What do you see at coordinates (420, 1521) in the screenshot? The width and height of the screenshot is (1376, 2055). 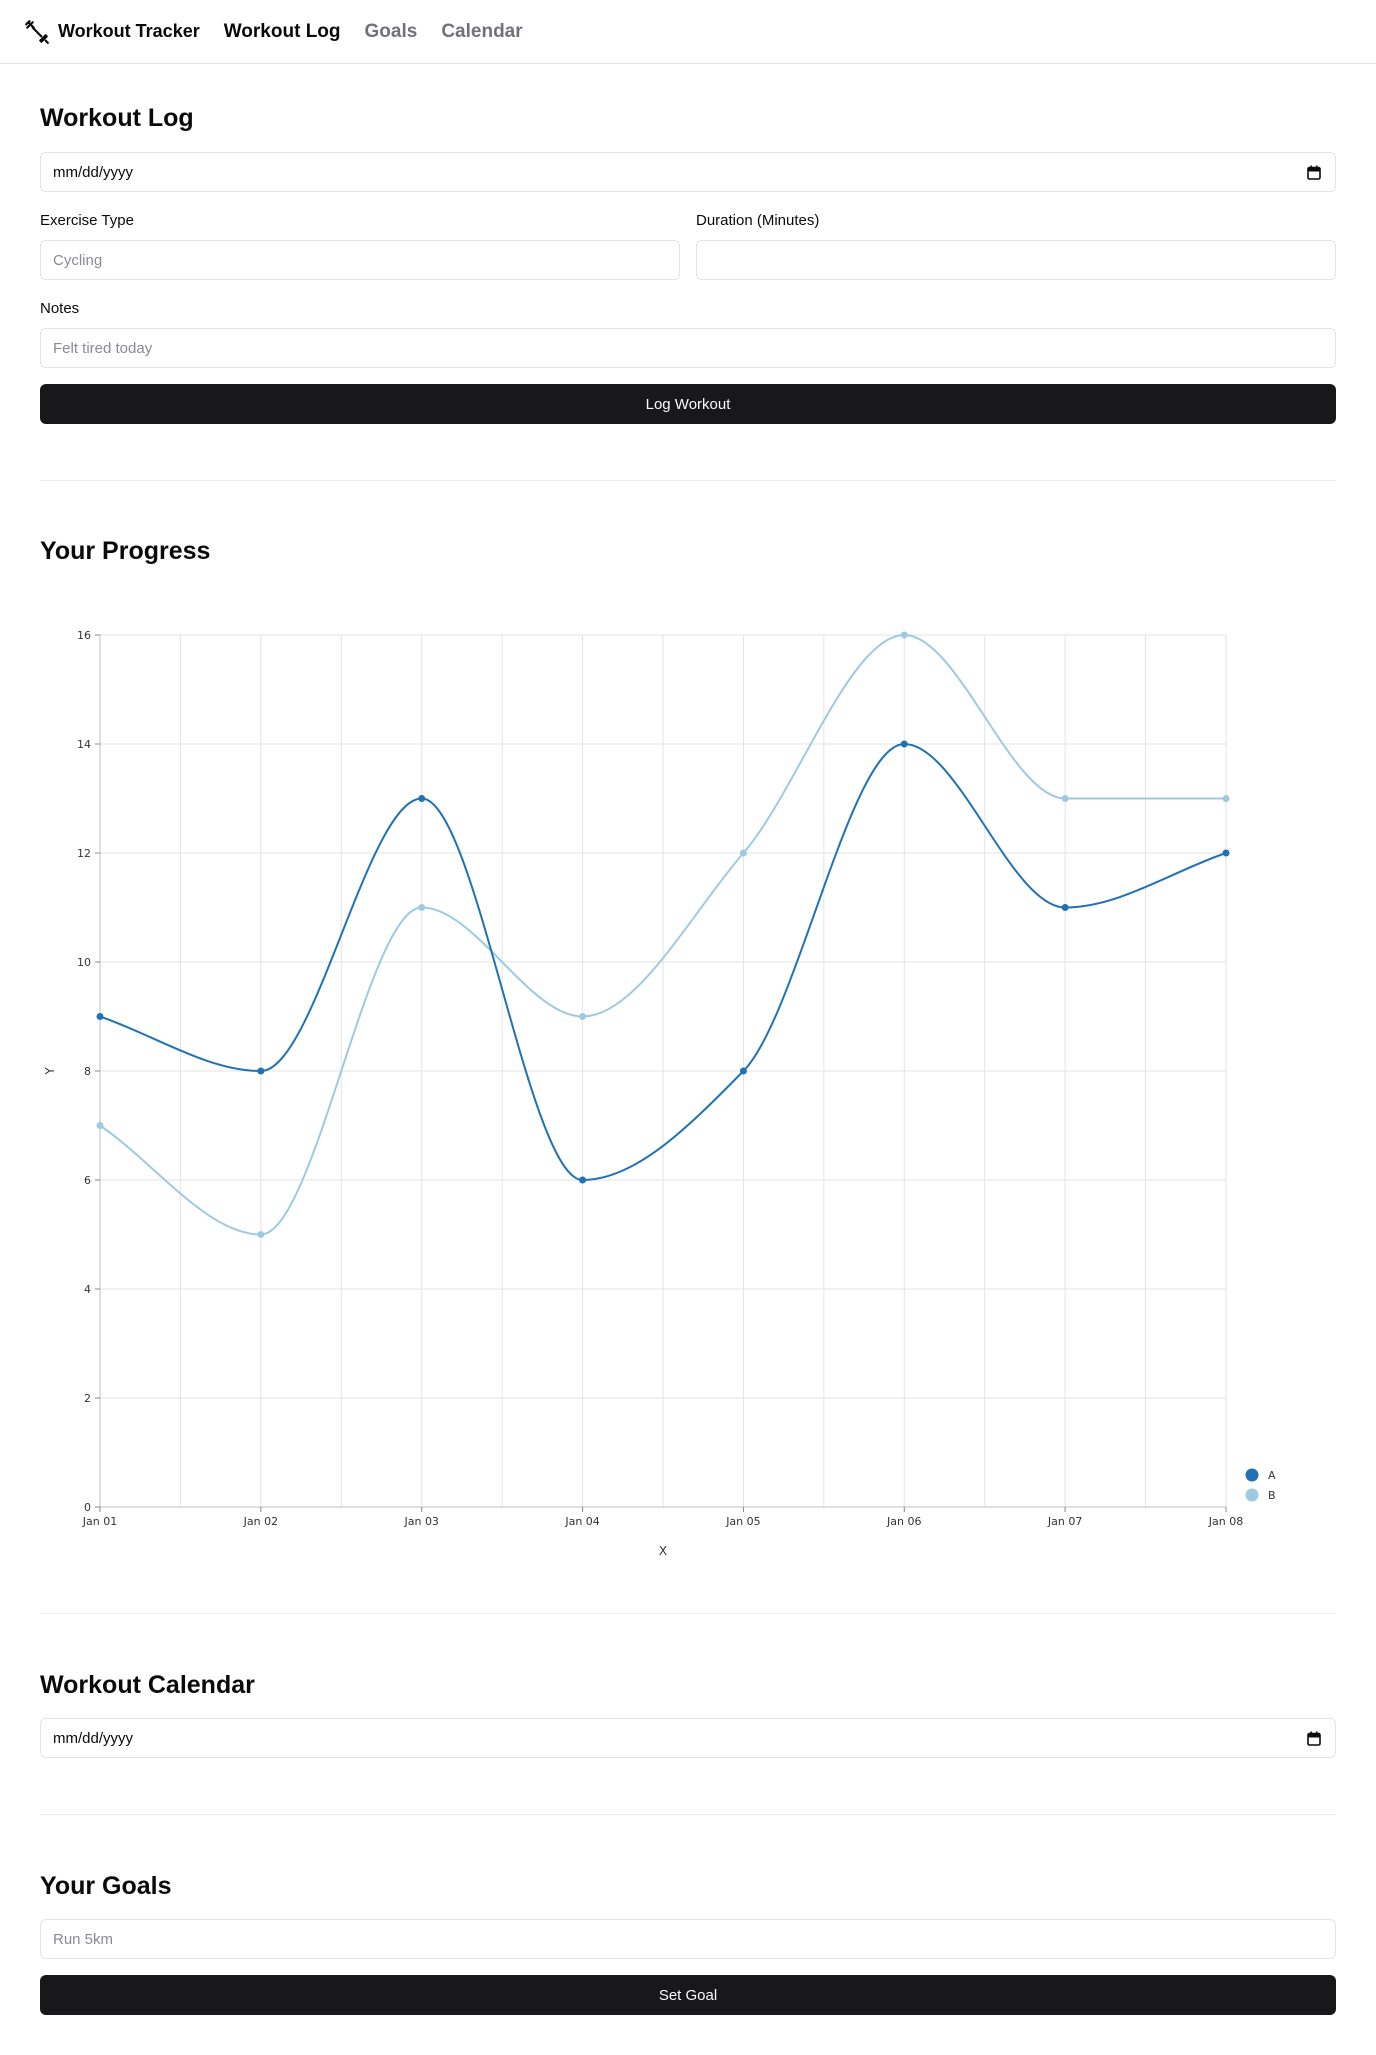 I see `x-tick-label: Jan 03` at bounding box center [420, 1521].